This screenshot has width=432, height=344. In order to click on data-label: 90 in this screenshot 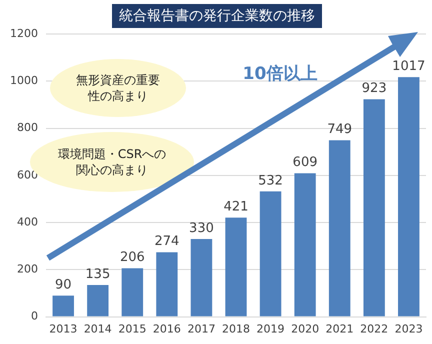, I will do `click(63, 284)`.